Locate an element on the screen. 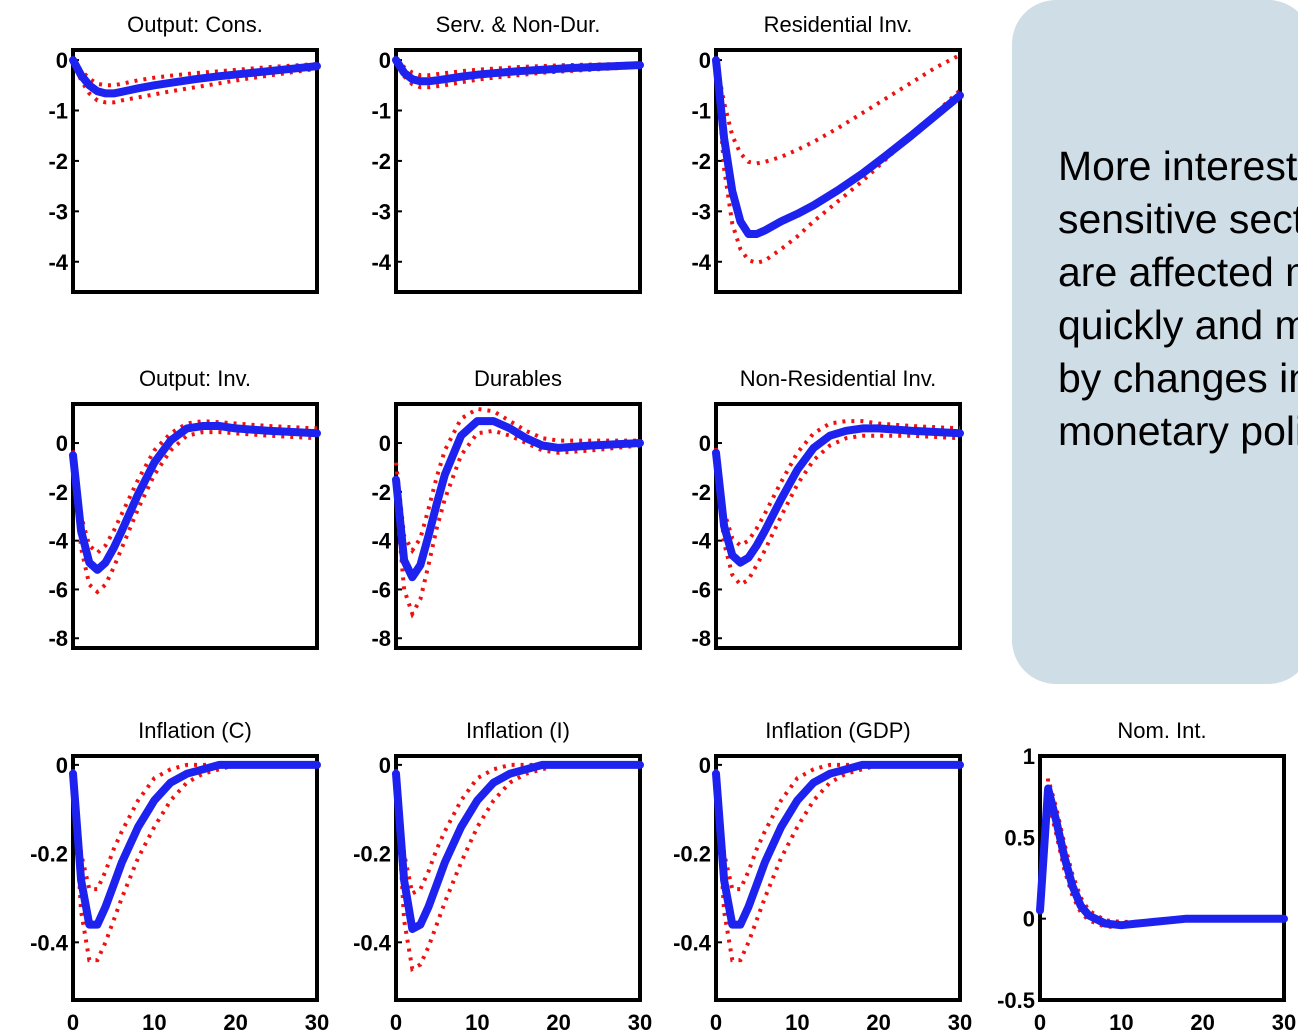 The height and width of the screenshot is (1034, 1298). callout-line: sensitive sectors is located at coordinates (1178, 219).